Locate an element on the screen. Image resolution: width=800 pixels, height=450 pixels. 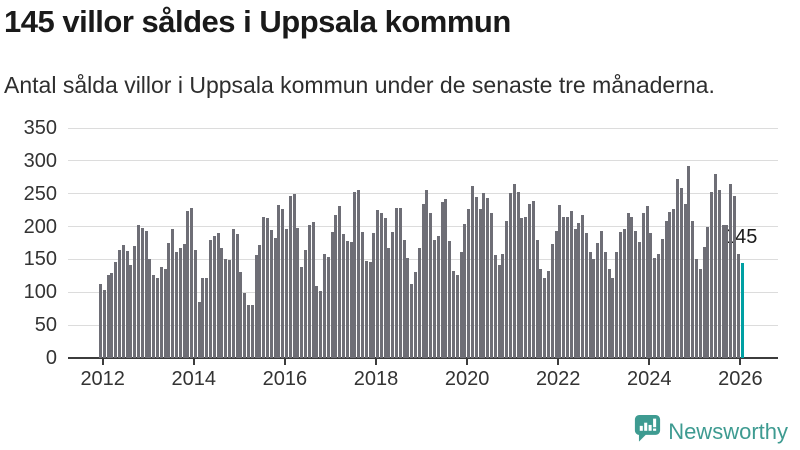
y-tick-label: 300 is located at coordinates (40, 160).